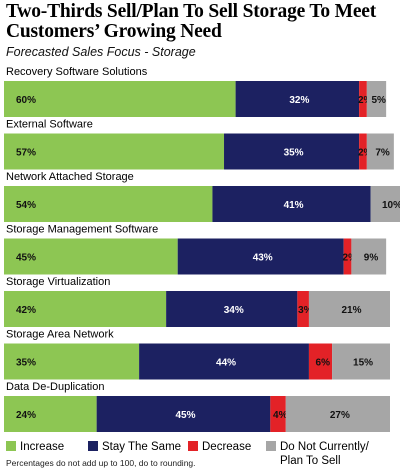 Image resolution: width=400 pixels, height=469 pixels. Describe the element at coordinates (26, 205) in the screenshot. I see `value-label-increase: 54%` at that location.